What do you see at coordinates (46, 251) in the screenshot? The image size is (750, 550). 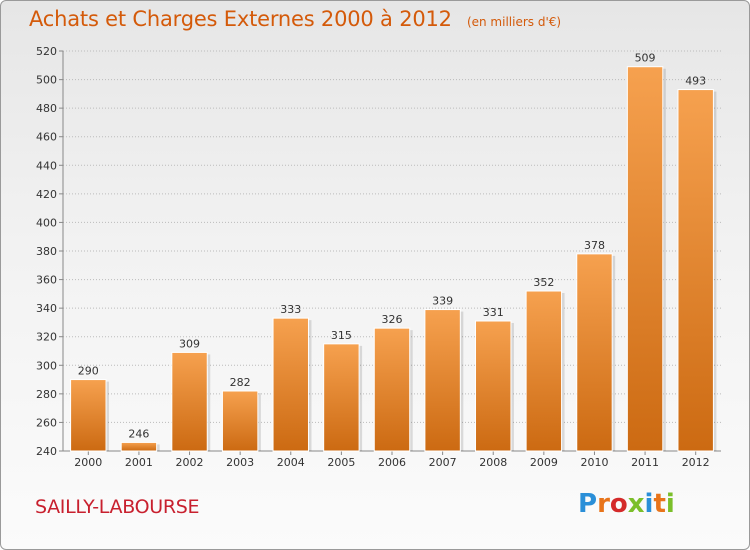 I see `y-tick-label: 380` at bounding box center [46, 251].